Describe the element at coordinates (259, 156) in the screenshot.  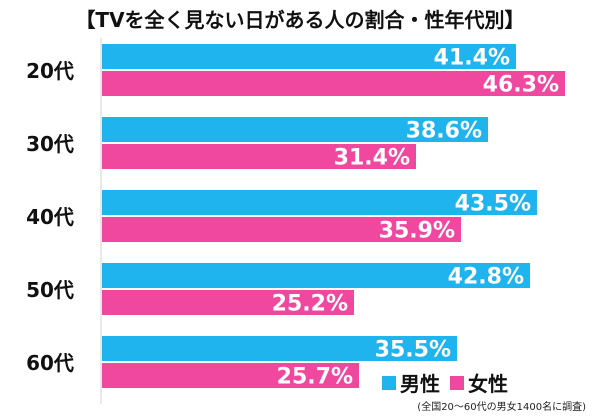
I see `bar-female-30s` at that location.